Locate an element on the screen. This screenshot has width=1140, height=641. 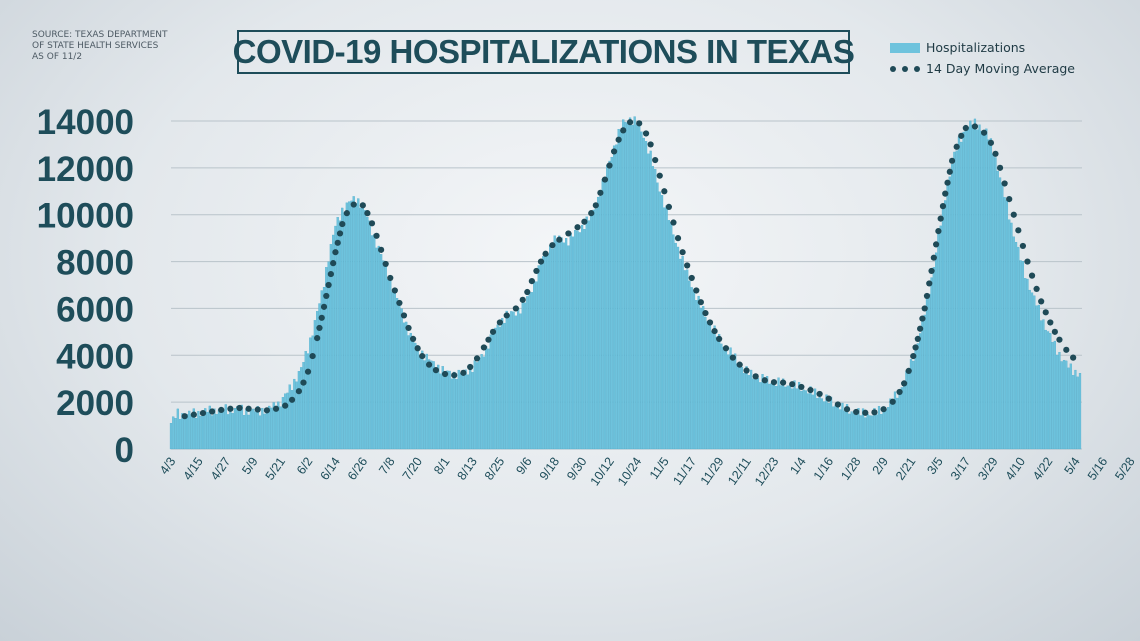
x-tick-label: 8/13 is located at coordinates (467, 469).